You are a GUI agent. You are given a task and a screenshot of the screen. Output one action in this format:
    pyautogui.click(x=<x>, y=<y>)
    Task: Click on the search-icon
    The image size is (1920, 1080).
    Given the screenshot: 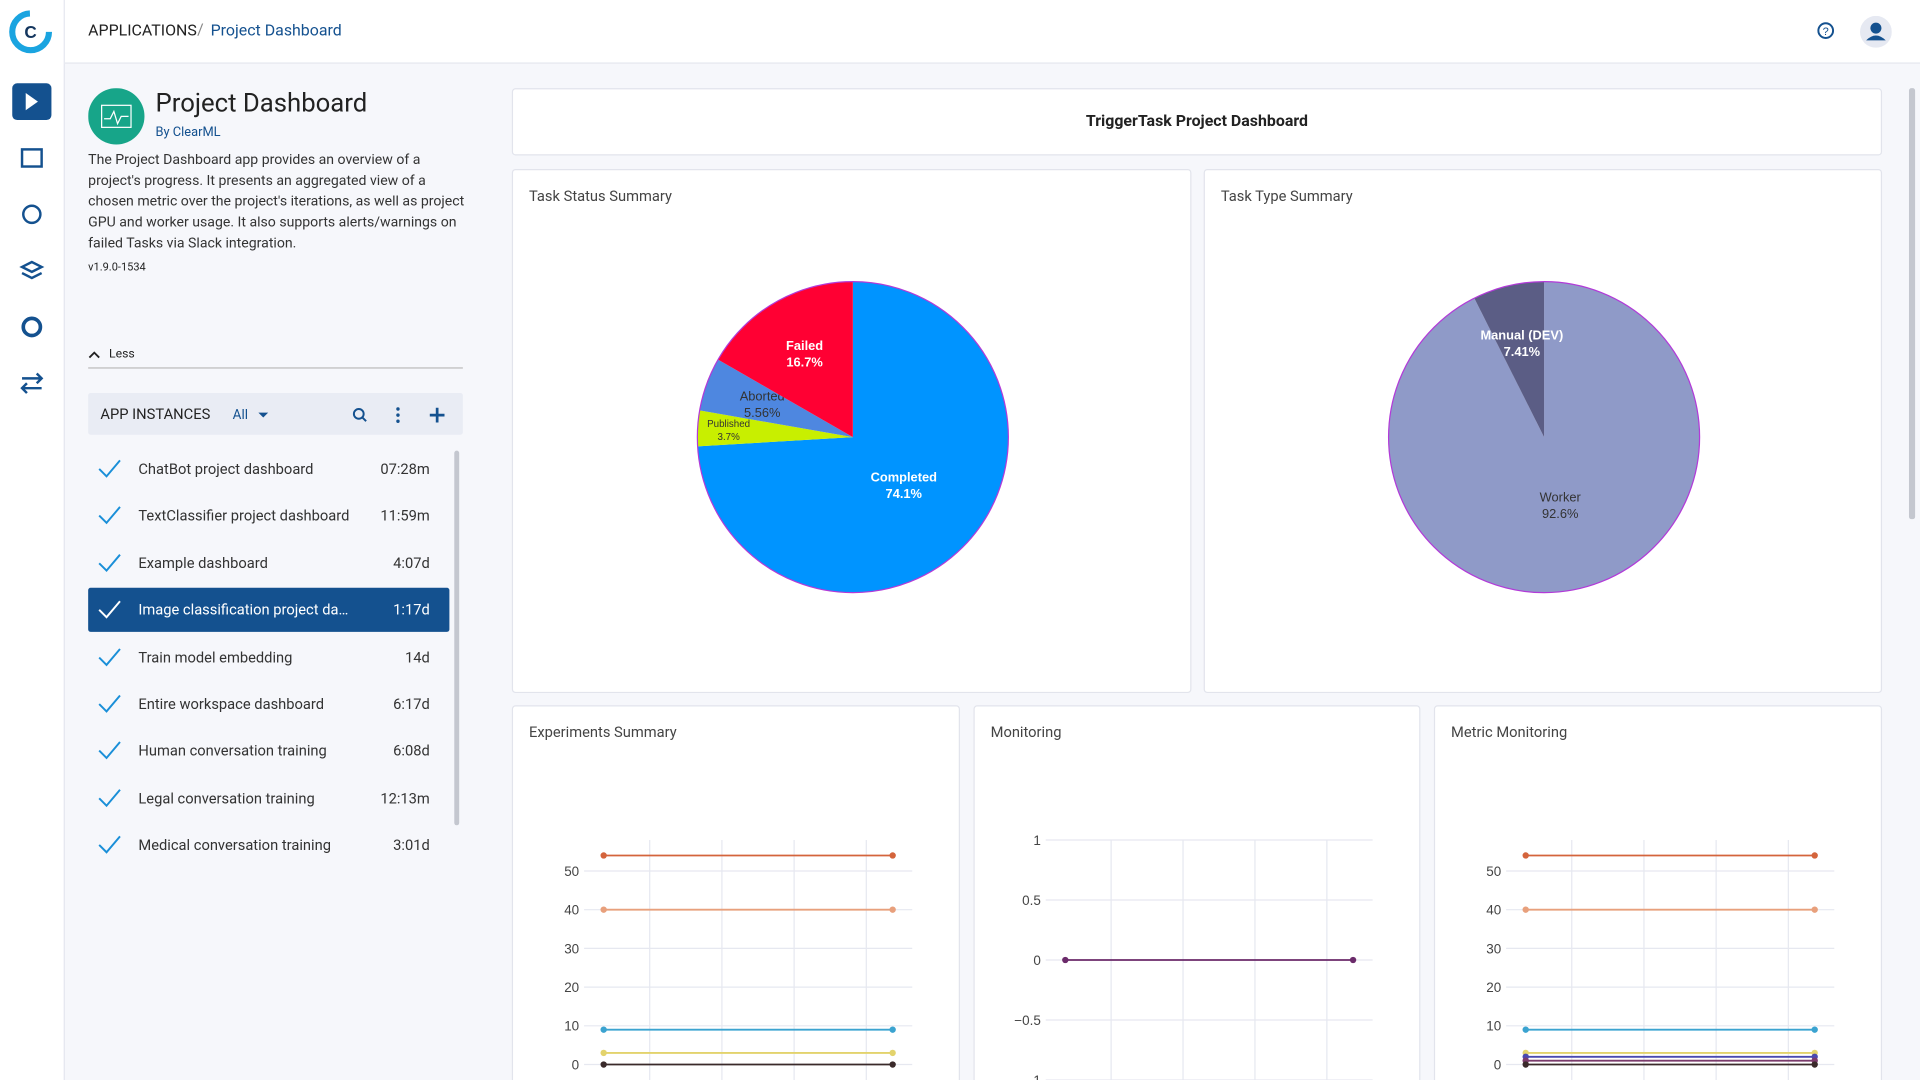 What is the action you would take?
    pyautogui.click(x=358, y=414)
    